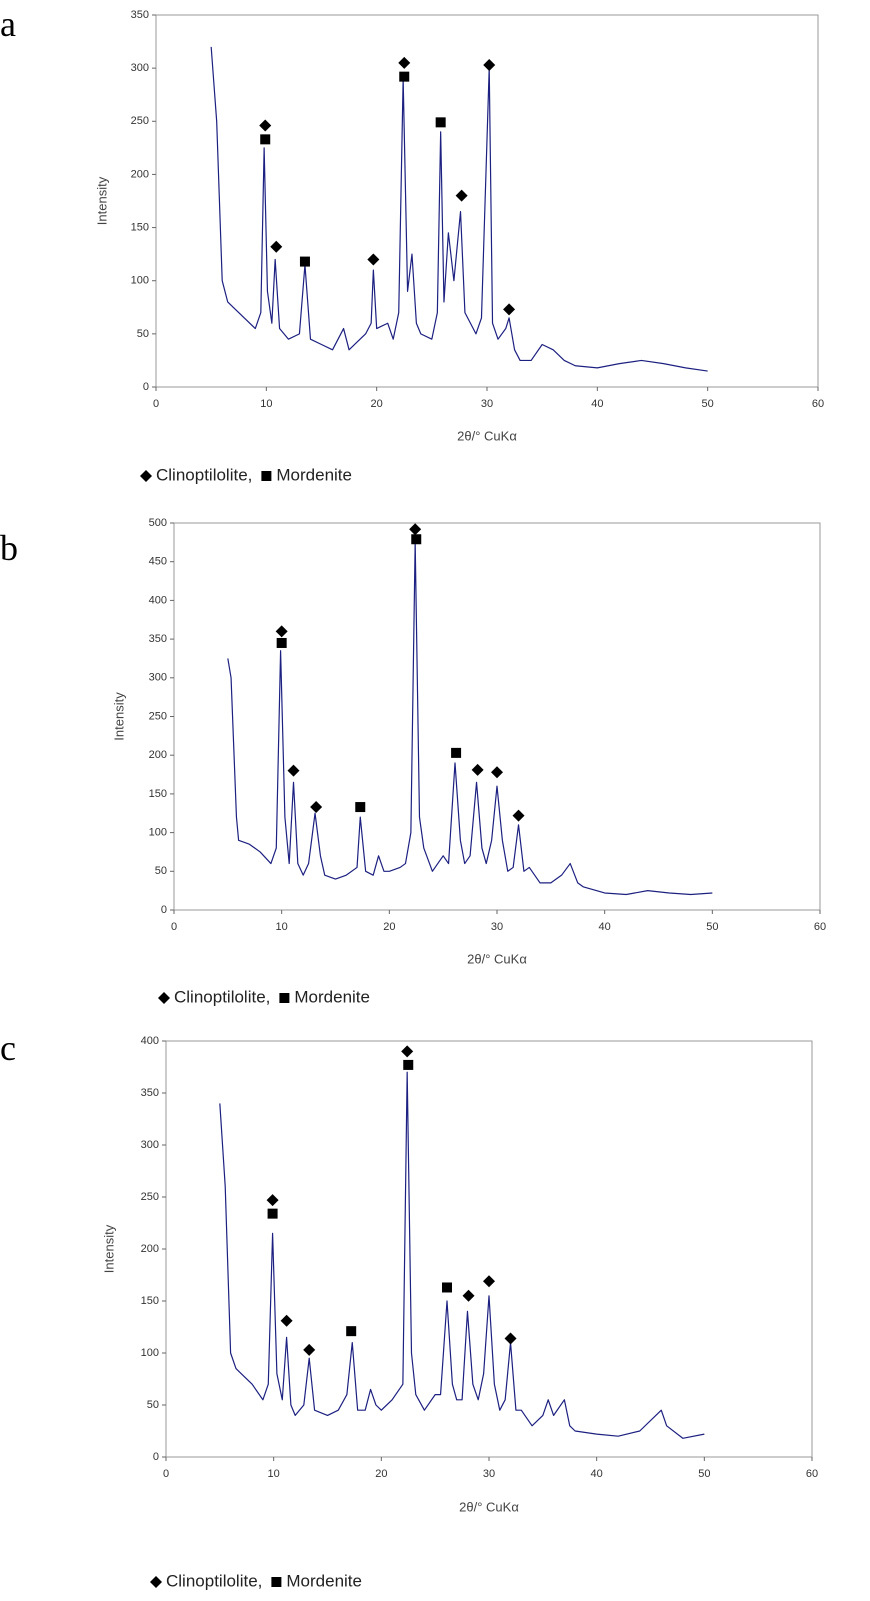  I want to click on panel-label: c, so click(8, 1048).